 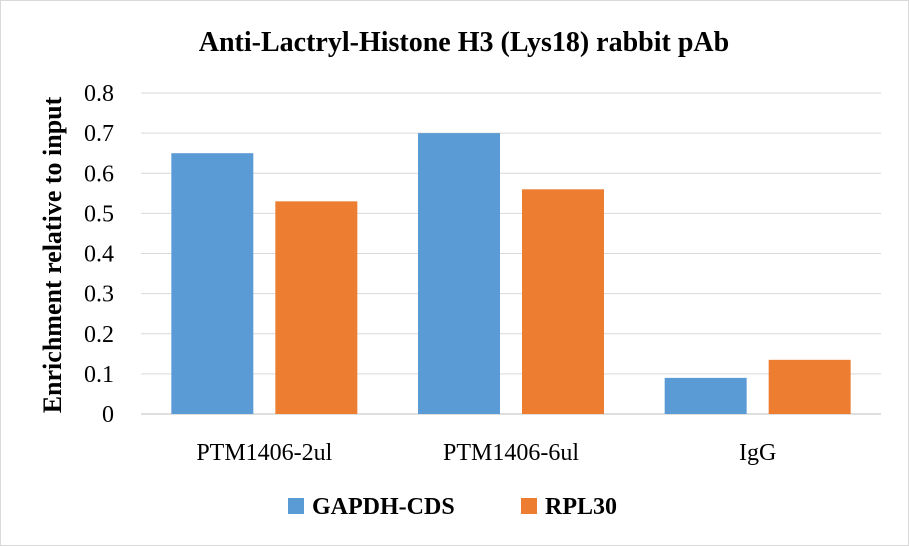 I want to click on x-axis-categories: PTM1406-2ul PTM1406-6ul IgG, so click(x=486, y=453).